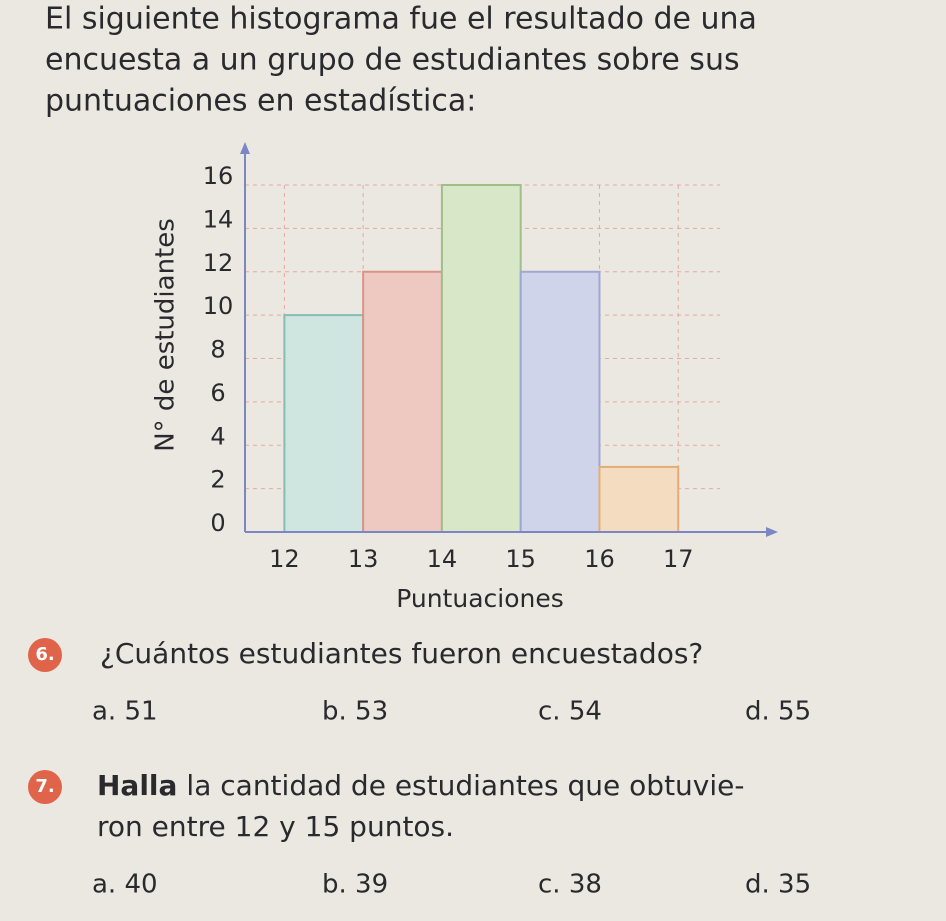 The height and width of the screenshot is (921, 946). Describe the element at coordinates (355, 712) in the screenshot. I see `option: b. 53` at that location.